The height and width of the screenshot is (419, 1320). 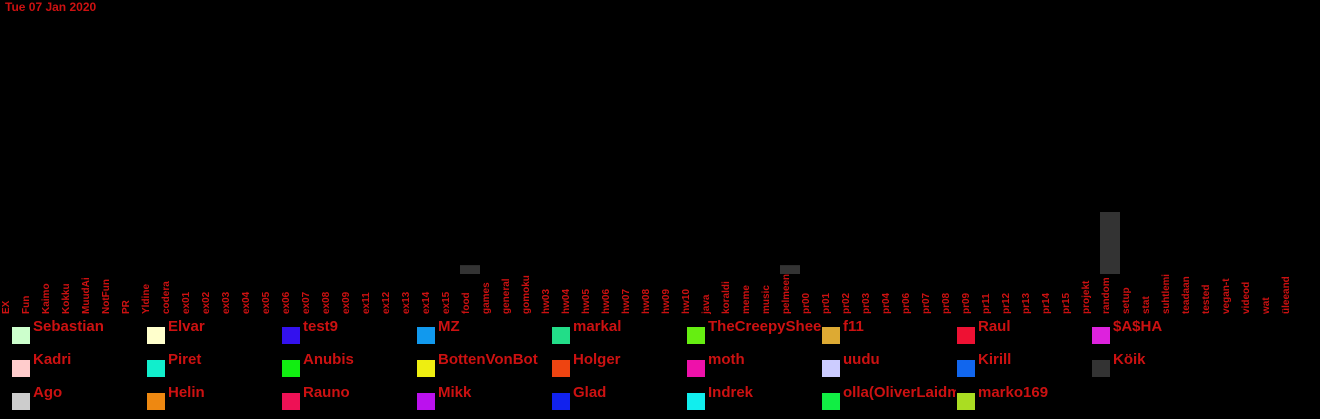 I want to click on category-label: EX, so click(x=6, y=307).